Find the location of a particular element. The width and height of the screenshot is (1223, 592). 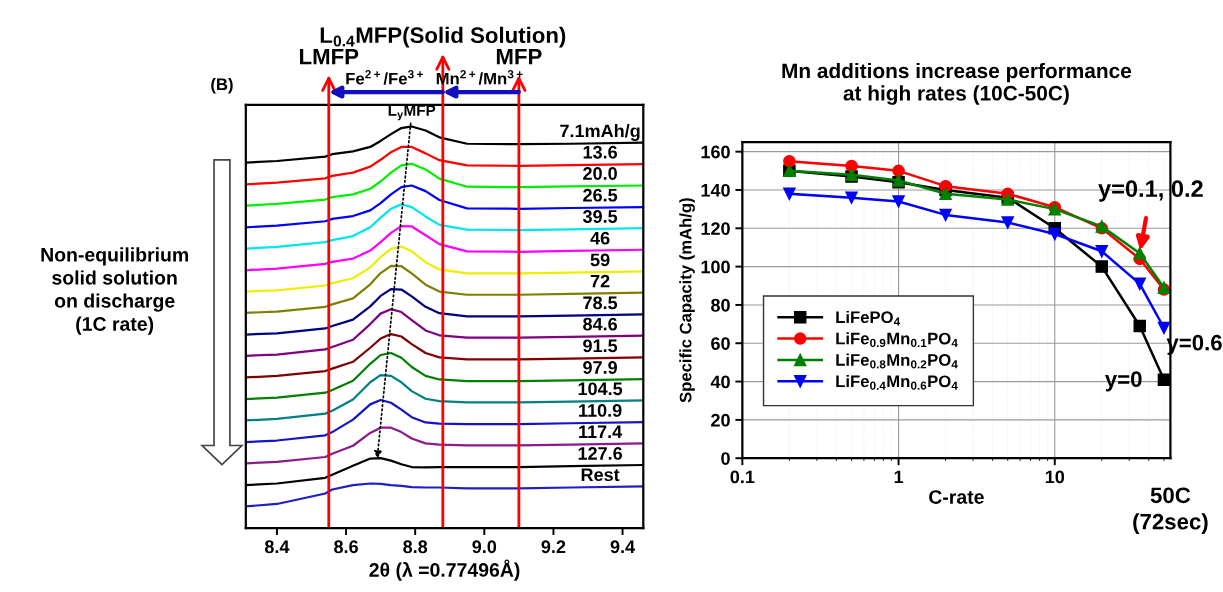

text: (B) is located at coordinates (222, 85).